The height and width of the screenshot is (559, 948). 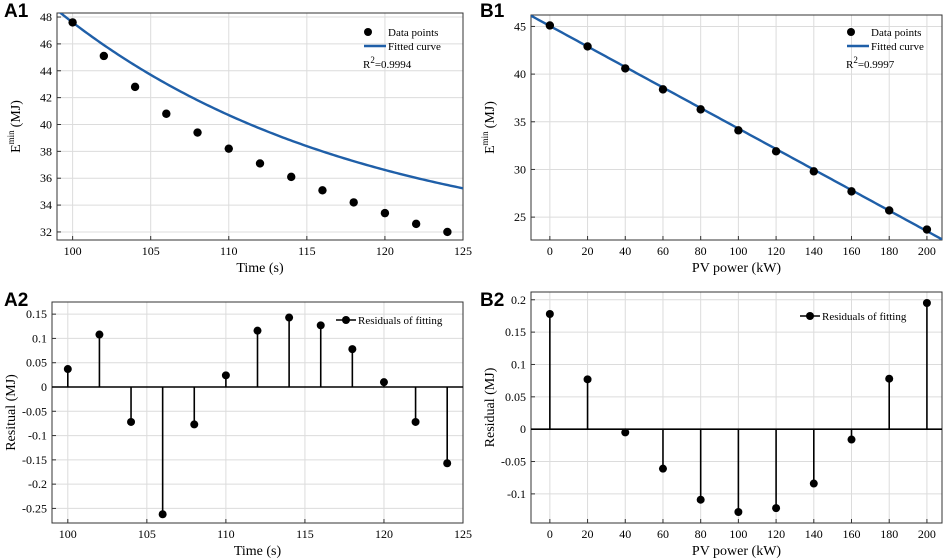 I want to click on panel-label: A1, so click(x=16, y=11).